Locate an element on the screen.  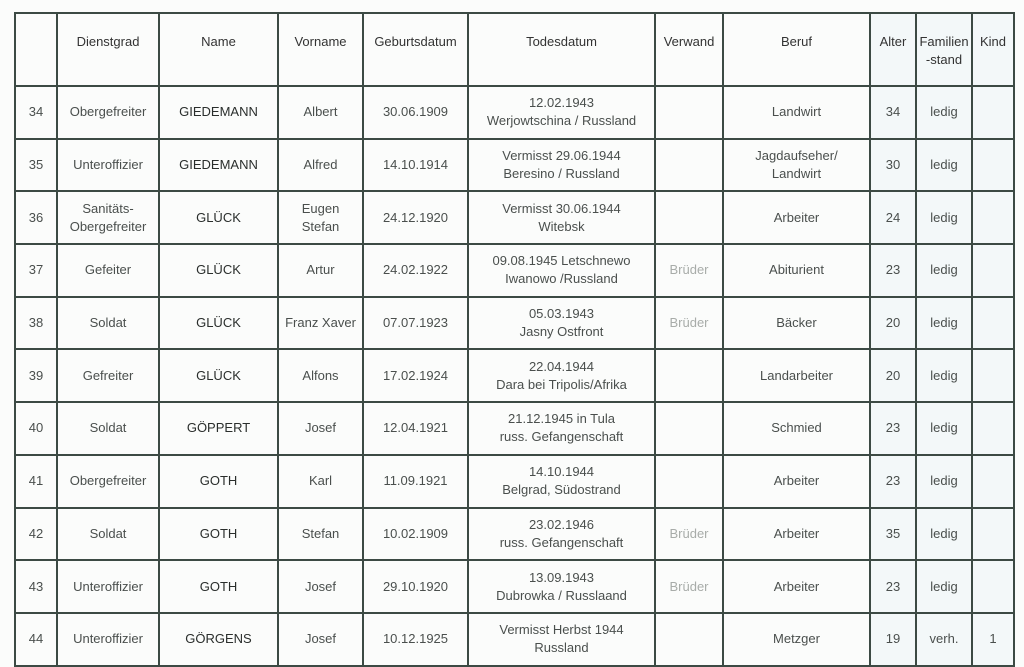
cell-beruf: Metzger is located at coordinates (796, 639).